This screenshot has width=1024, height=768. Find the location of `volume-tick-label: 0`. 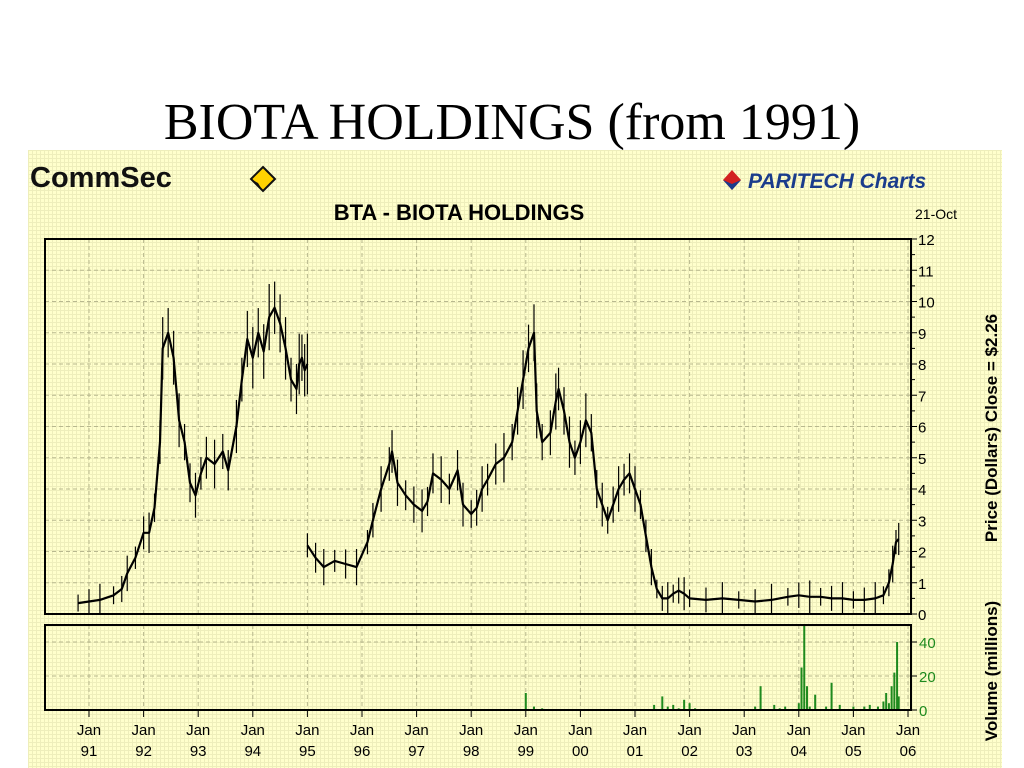

volume-tick-label: 0 is located at coordinates (923, 711).